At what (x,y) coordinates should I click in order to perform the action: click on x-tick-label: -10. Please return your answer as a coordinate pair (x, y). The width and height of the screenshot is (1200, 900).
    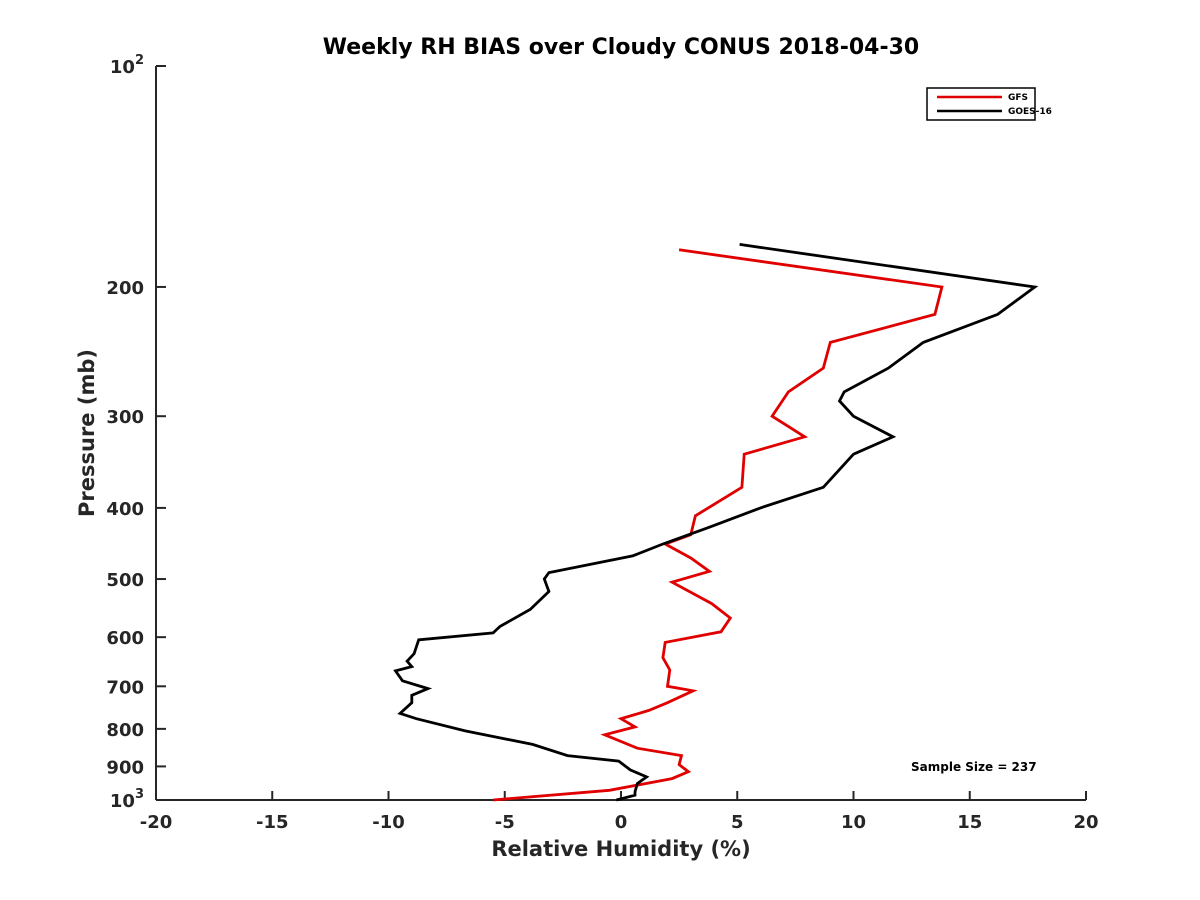
    Looking at the image, I should click on (388, 822).